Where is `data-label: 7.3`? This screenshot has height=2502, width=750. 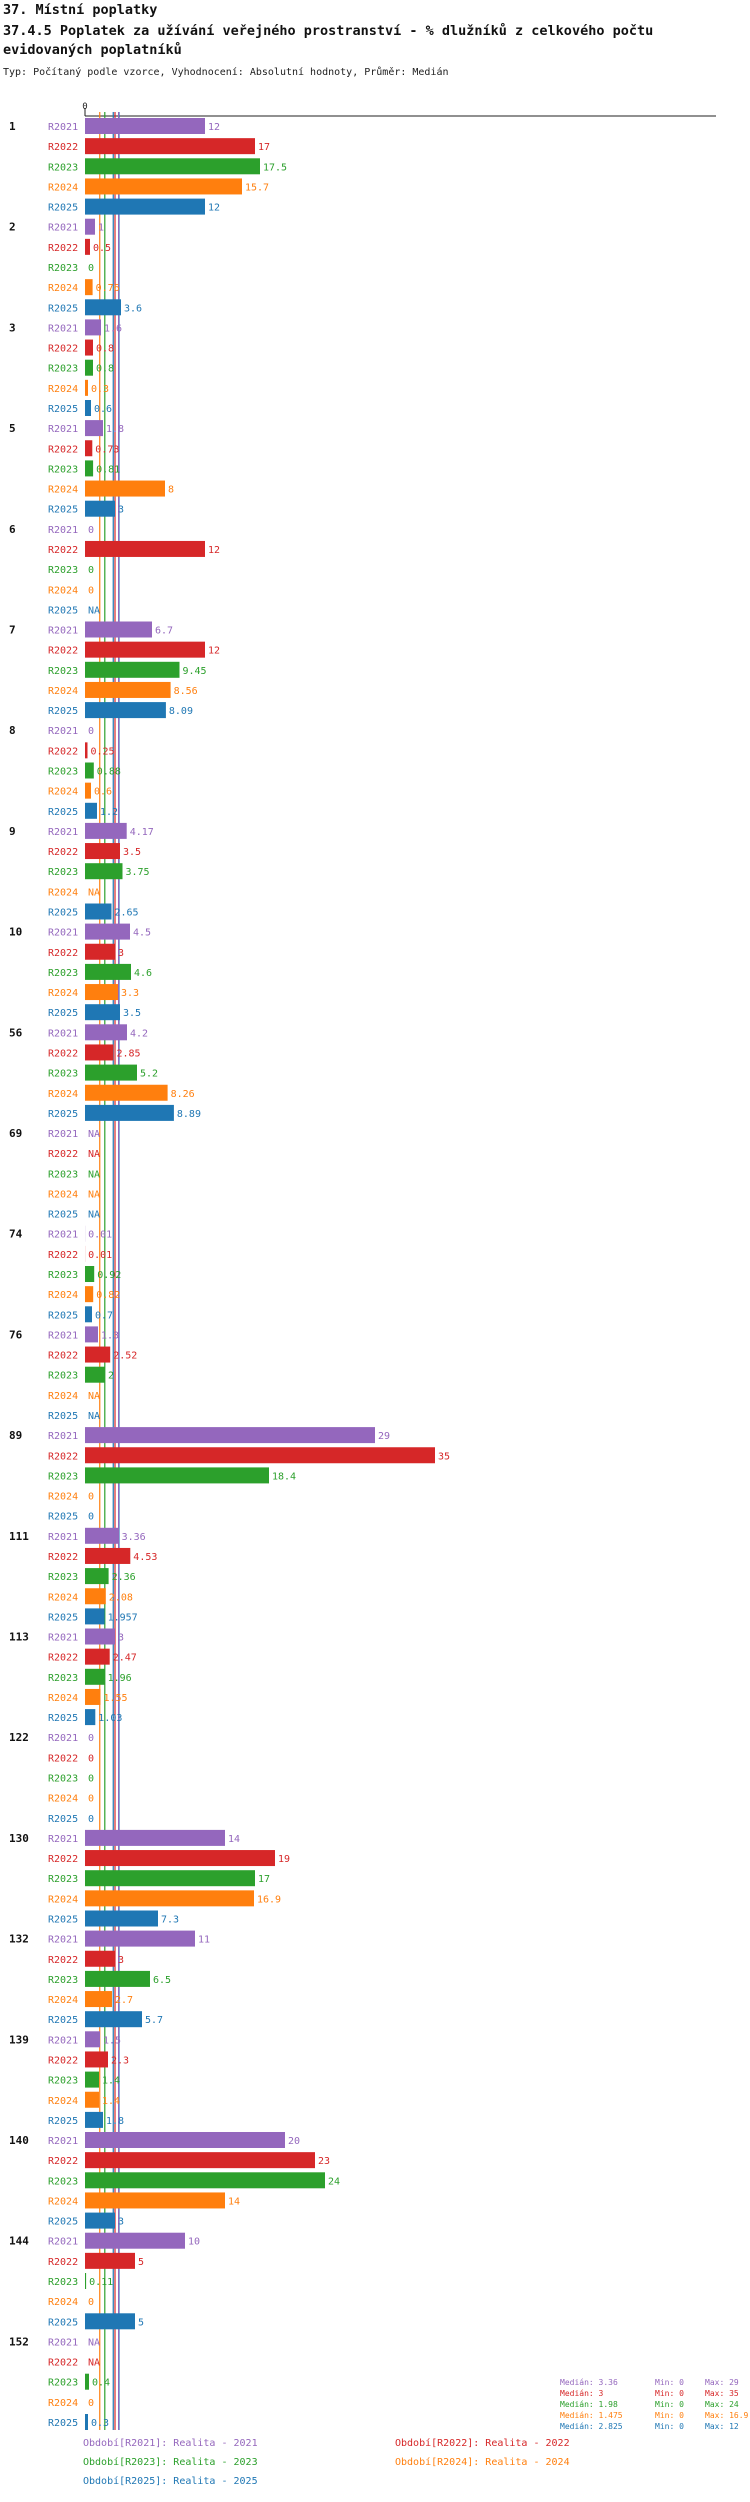 data-label: 7.3 is located at coordinates (170, 1920).